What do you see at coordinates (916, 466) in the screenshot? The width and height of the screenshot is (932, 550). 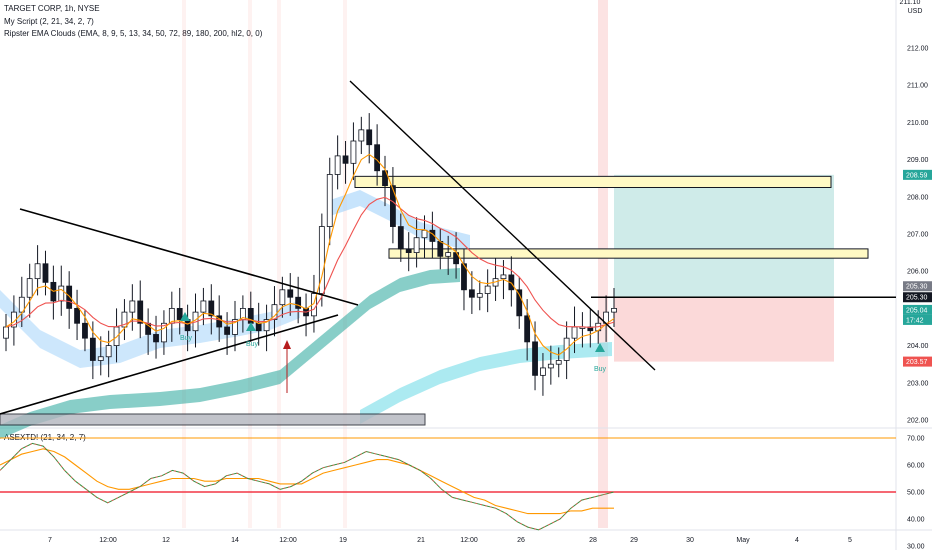 I see `osc-tick-label: 60.00` at bounding box center [916, 466].